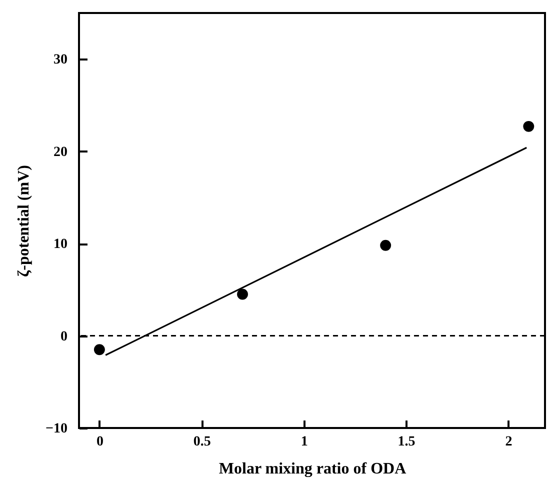  I want to click on y-tick-label: 20, so click(61, 152).